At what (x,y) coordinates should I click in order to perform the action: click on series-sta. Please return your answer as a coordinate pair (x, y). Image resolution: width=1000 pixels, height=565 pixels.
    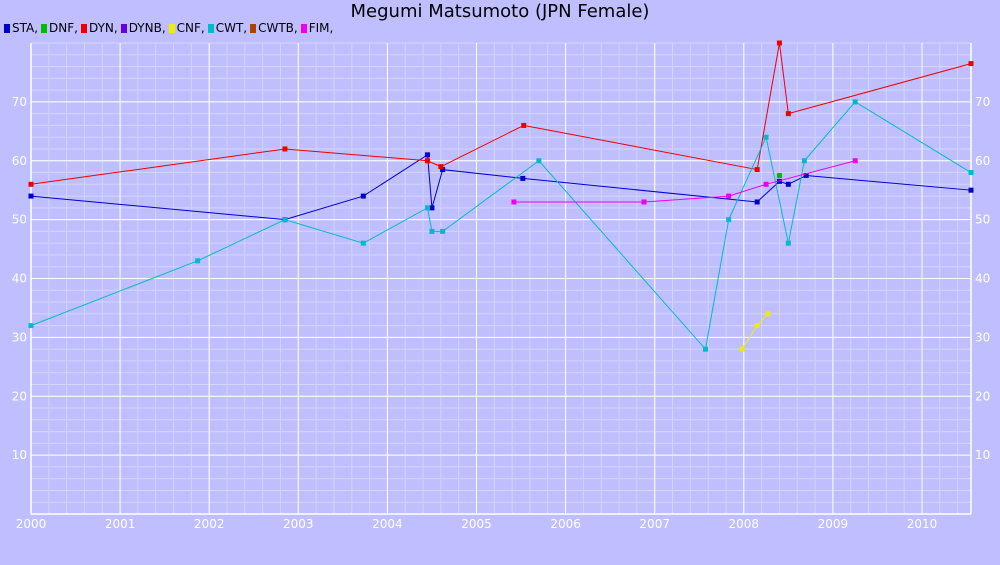
    Looking at the image, I should click on (501, 187).